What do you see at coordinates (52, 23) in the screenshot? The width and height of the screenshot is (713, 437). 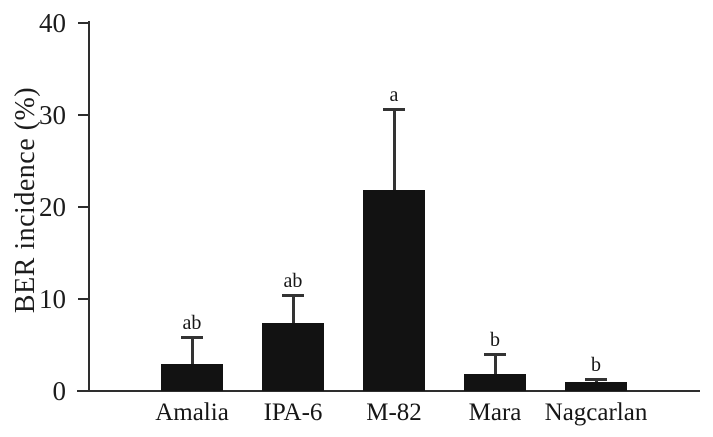 I see `y-tick-label: 40` at bounding box center [52, 23].